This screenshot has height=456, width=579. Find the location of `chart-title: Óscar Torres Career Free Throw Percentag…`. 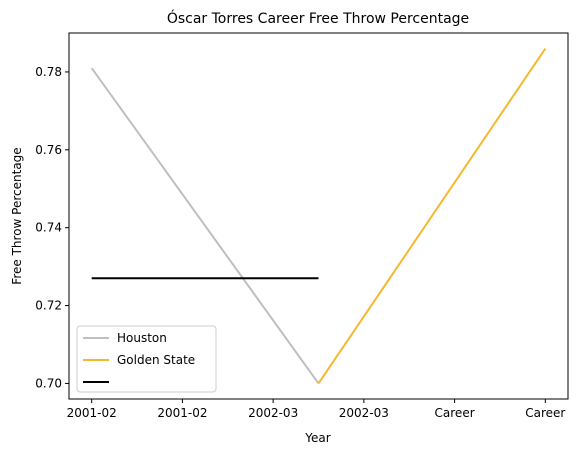

chart-title: Óscar Torres Career Free Throw Percentag… is located at coordinates (318, 18).